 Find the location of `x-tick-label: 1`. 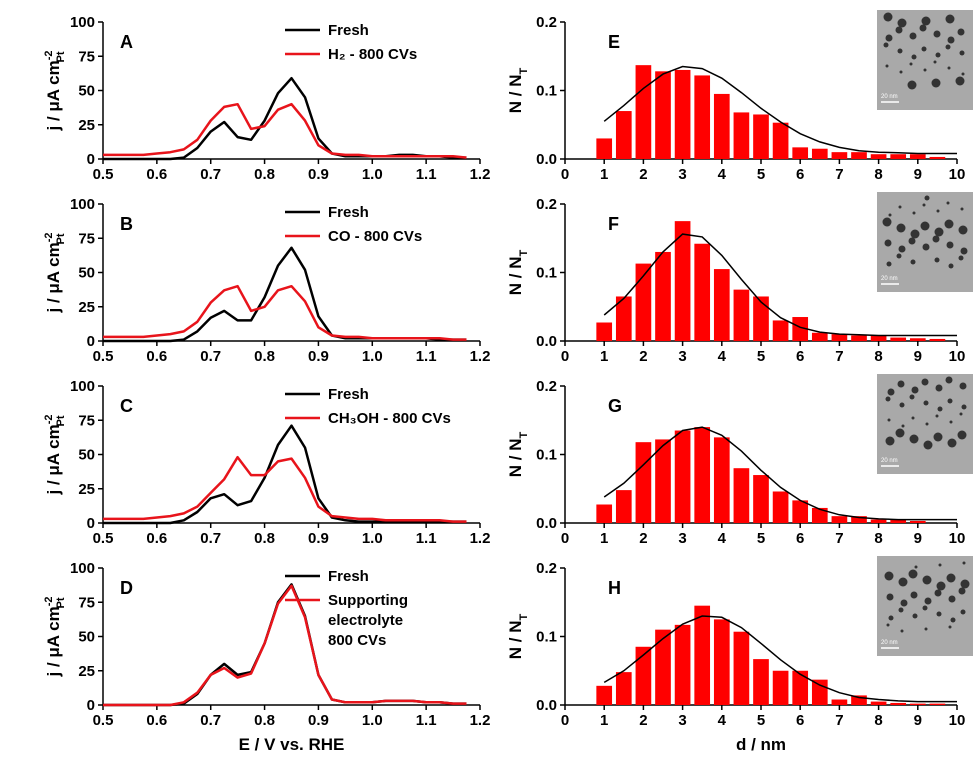

x-tick-label: 1 is located at coordinates (604, 720).